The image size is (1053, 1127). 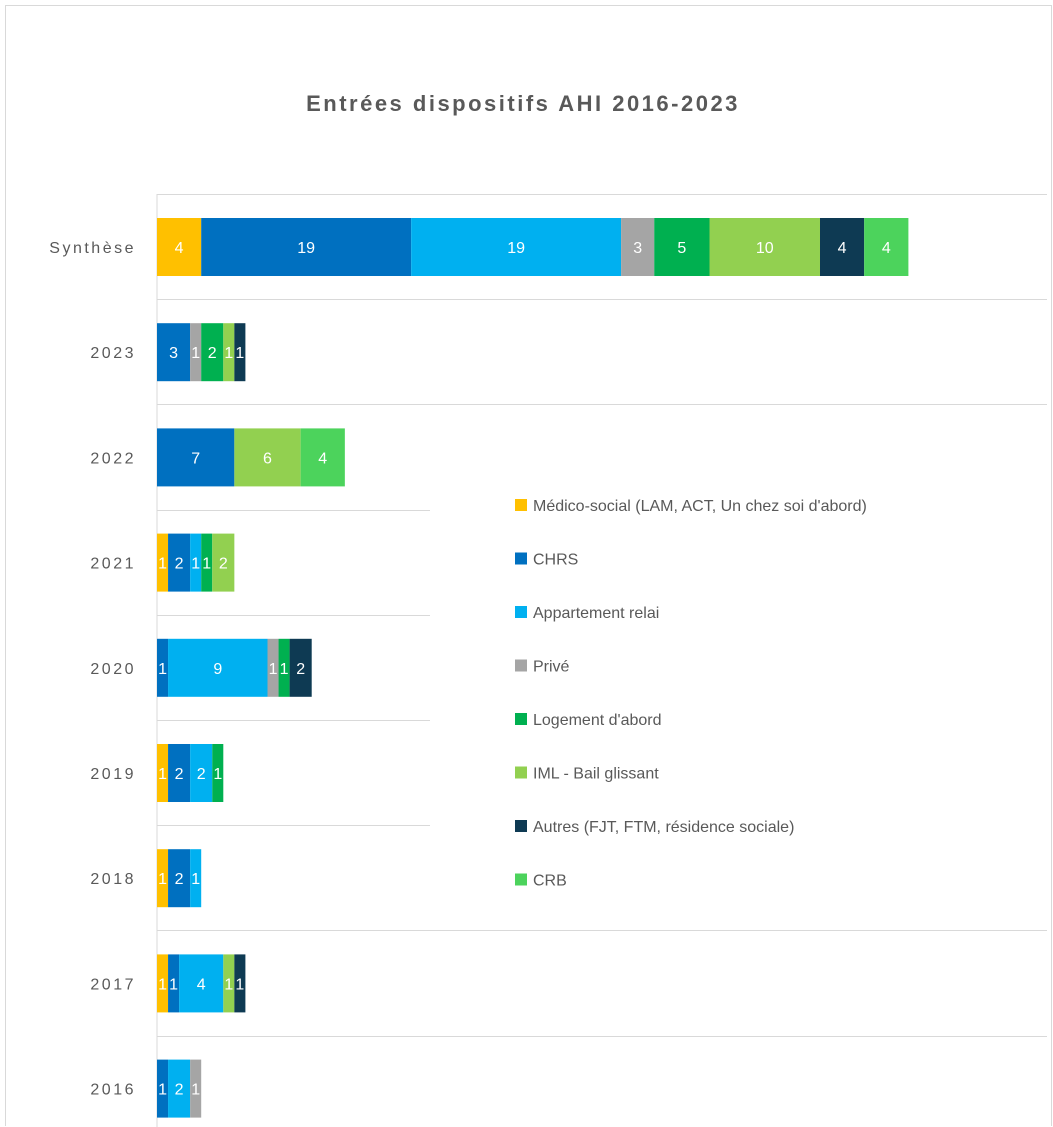 What do you see at coordinates (113, 984) in the screenshot?
I see `category-label: 2017` at bounding box center [113, 984].